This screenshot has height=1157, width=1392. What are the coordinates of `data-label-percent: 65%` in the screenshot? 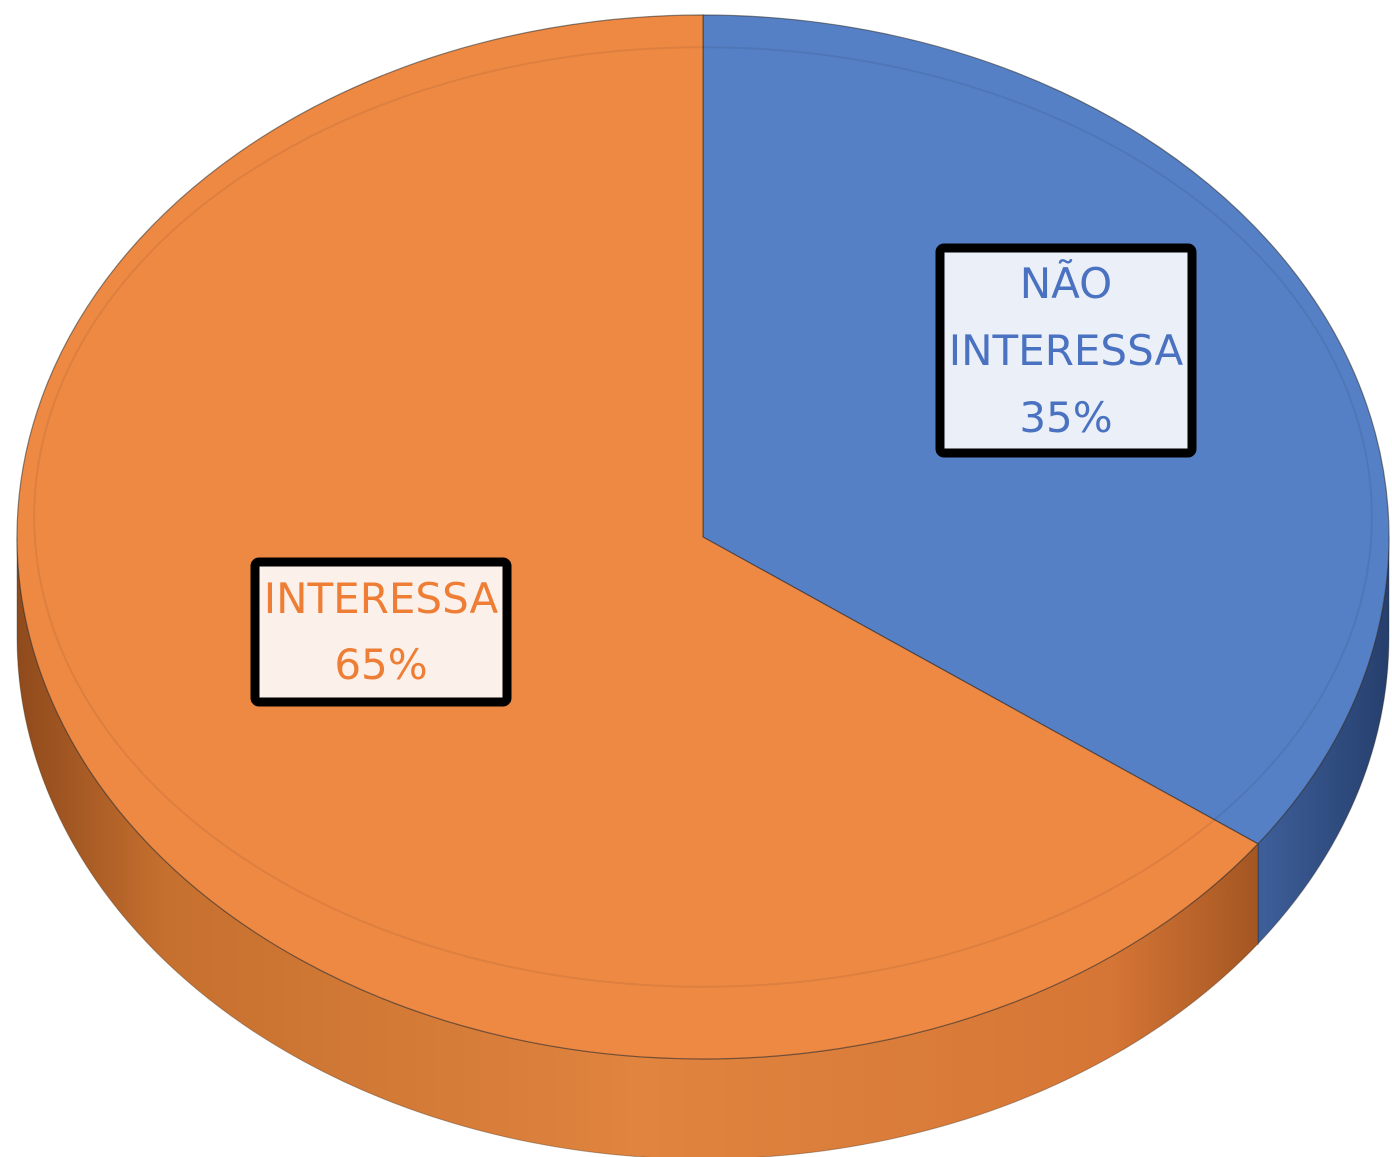 It's located at (380, 664).